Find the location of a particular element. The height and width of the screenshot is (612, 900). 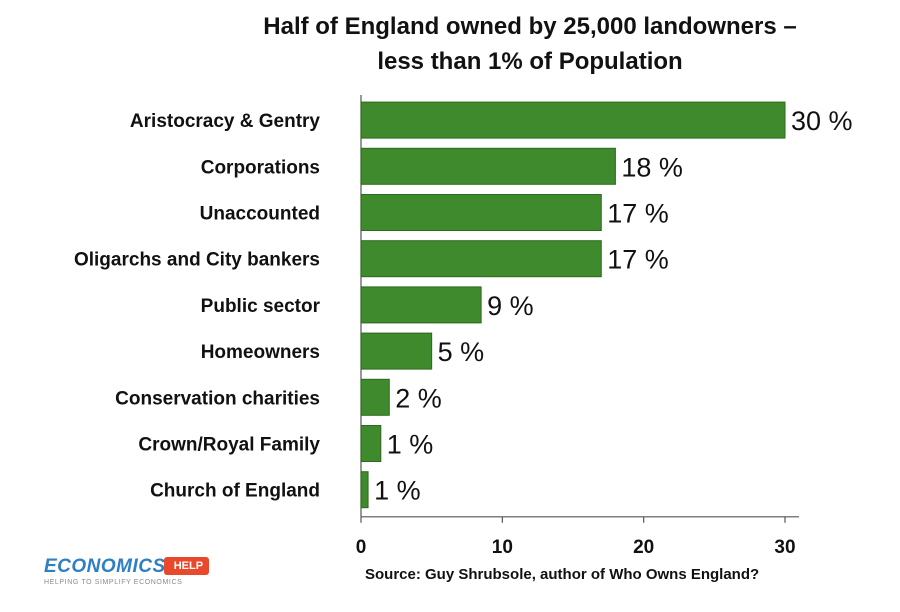

category-label: Conservation charities is located at coordinates (217, 398).